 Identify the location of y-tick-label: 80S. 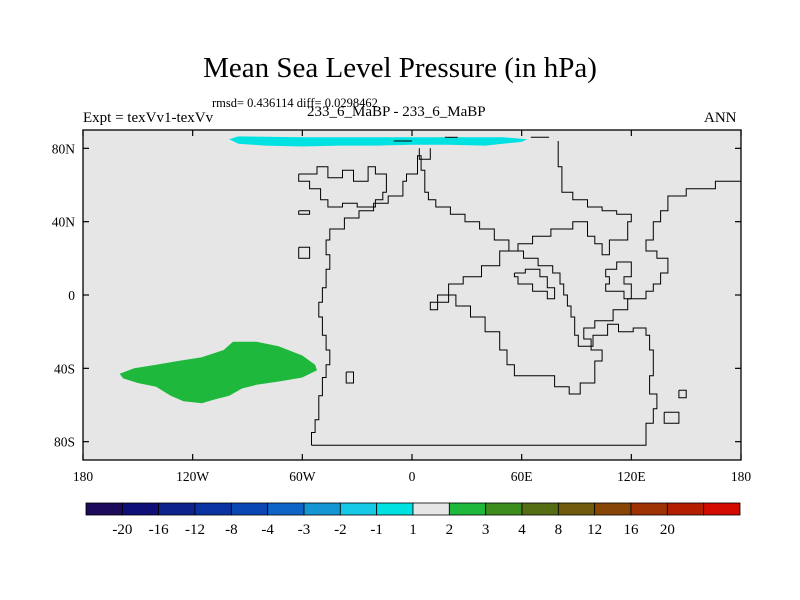
(64, 442).